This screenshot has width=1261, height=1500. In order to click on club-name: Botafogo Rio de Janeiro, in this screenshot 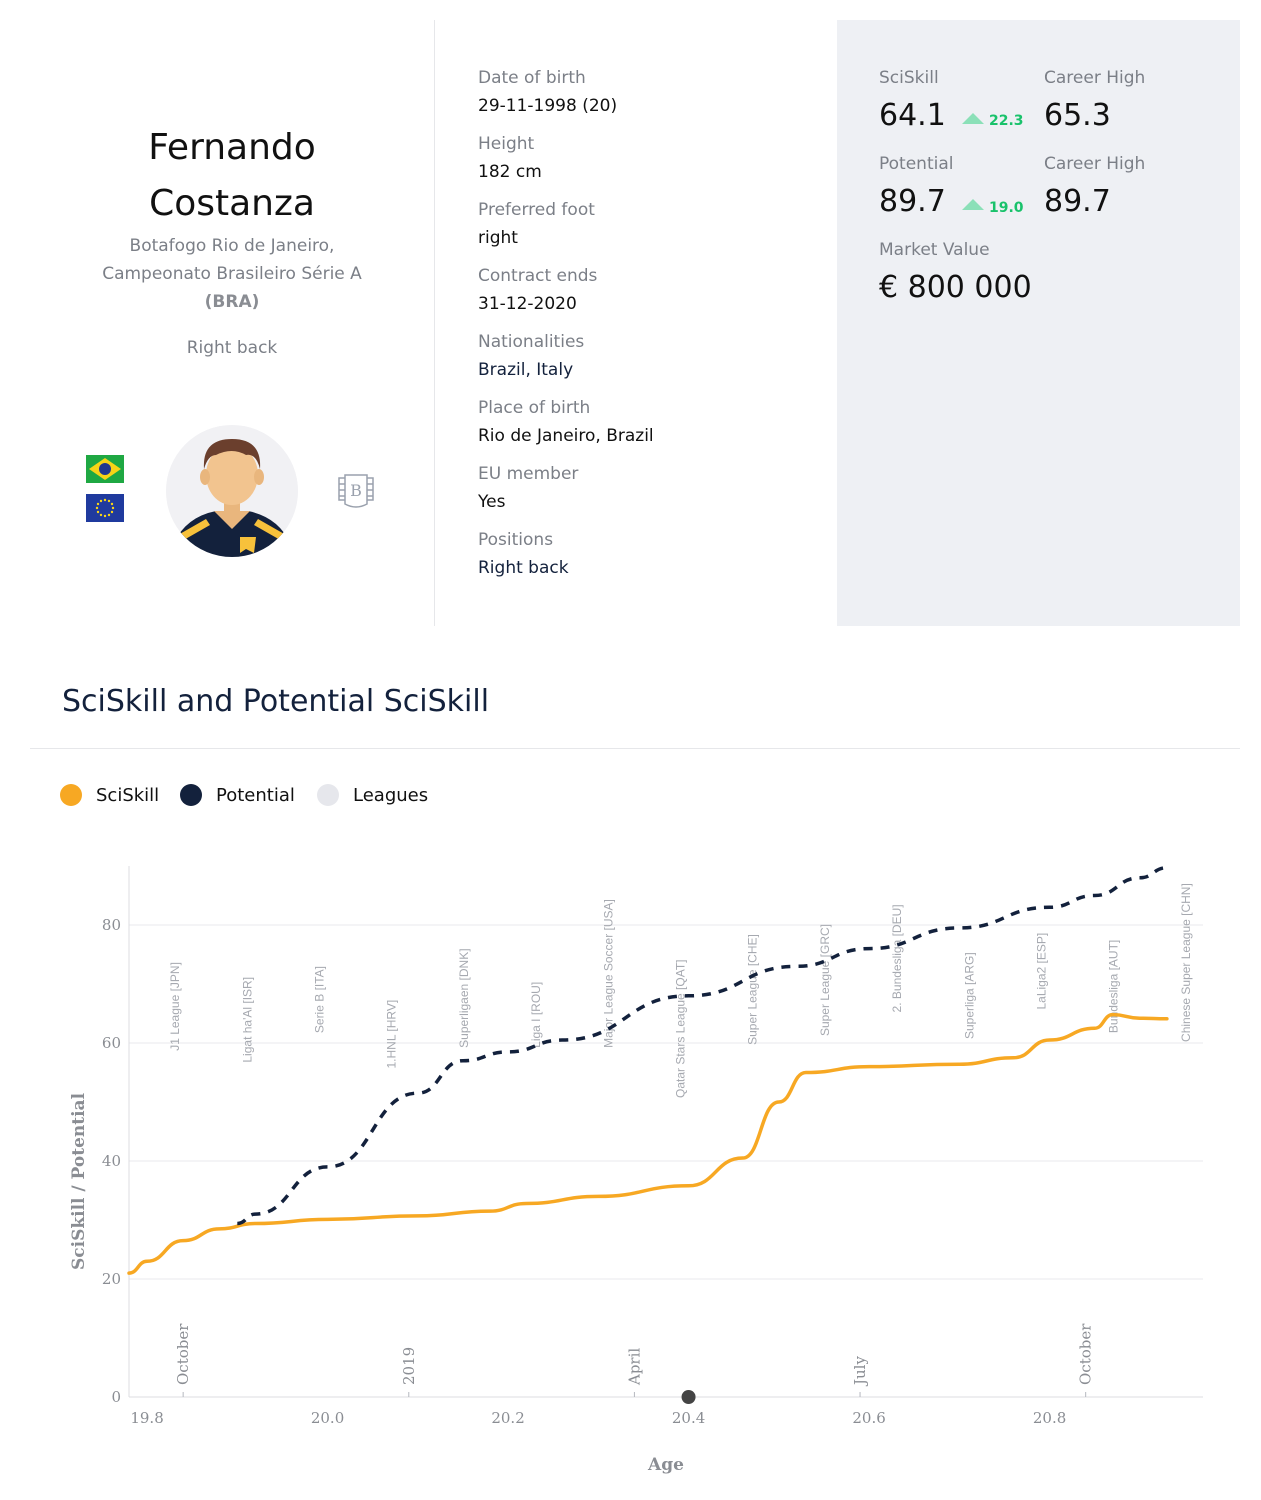, I will do `click(232, 246)`.